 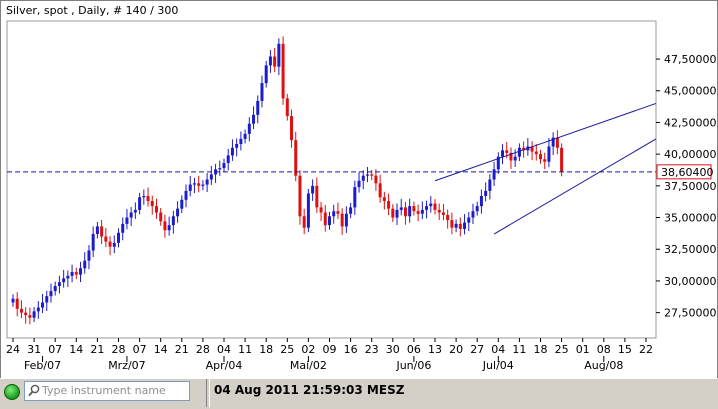 I want to click on x-tick-label: 02, so click(x=308, y=349).